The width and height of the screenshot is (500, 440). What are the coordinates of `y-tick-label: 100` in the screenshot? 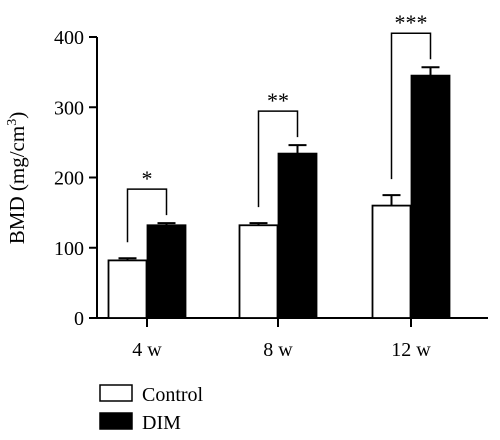 It's located at (69, 249).